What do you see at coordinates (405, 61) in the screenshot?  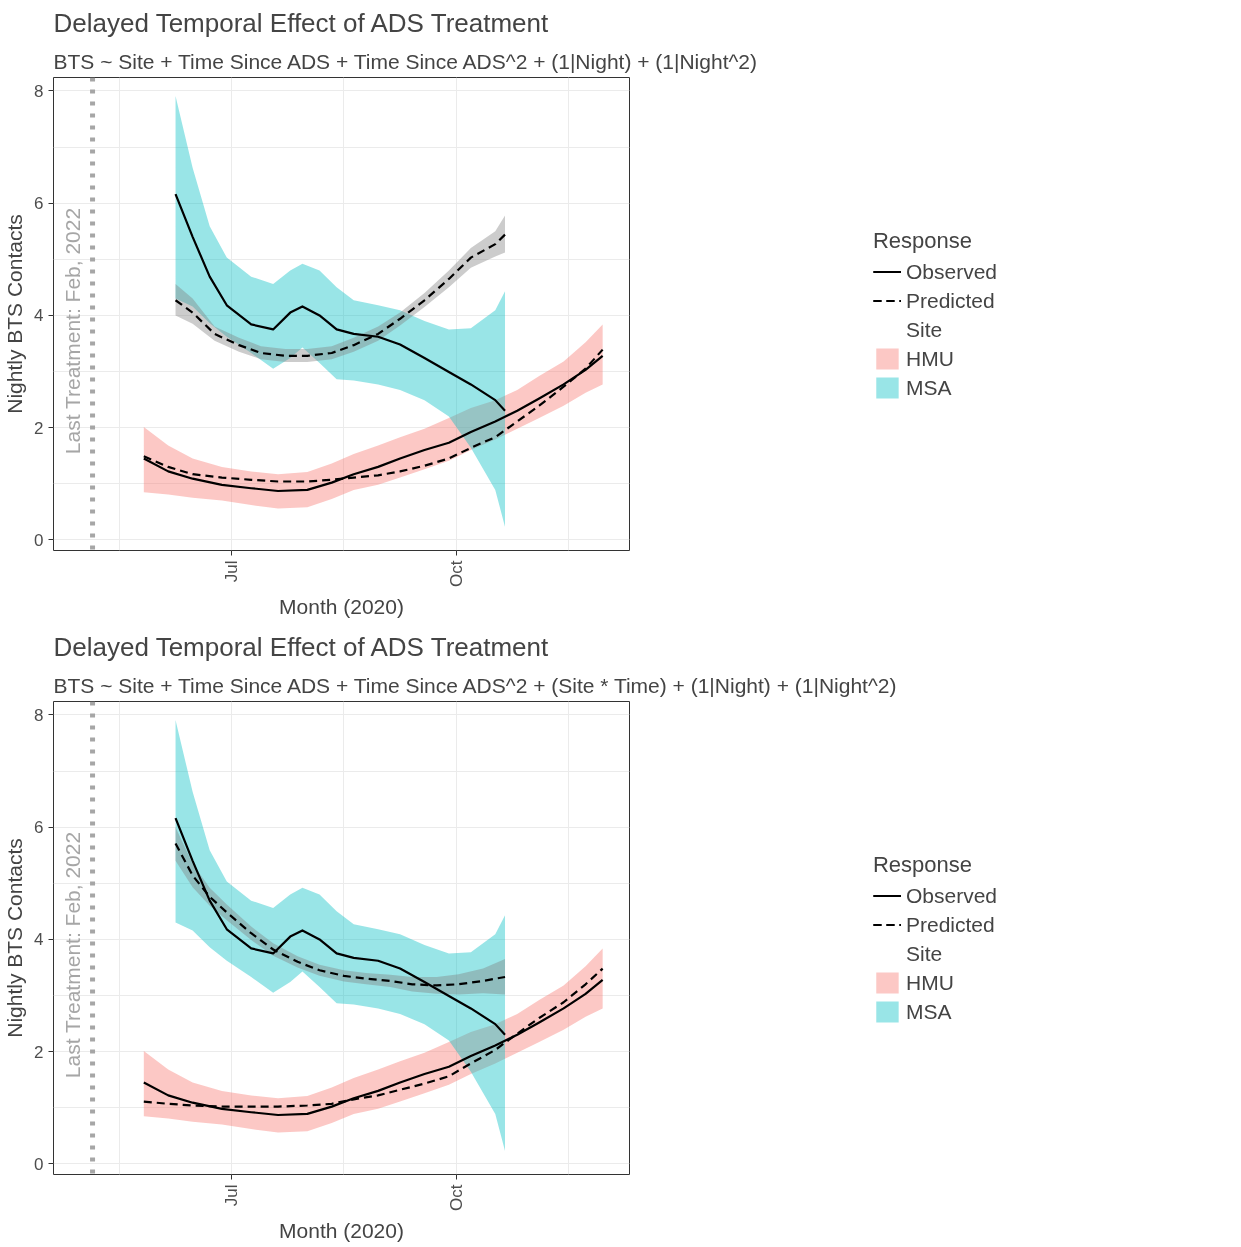 I see `chart-subtitle: BTS ~ Site + Time Since ADS + Time Since ADS^2 + (1|Night) + (1|Night^2)` at bounding box center [405, 61].